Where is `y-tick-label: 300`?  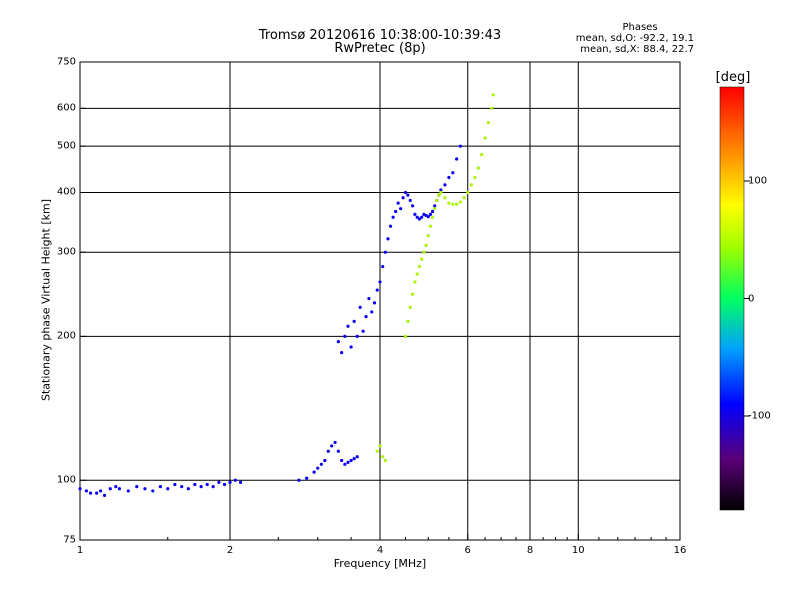
y-tick-label: 300 is located at coordinates (66, 252).